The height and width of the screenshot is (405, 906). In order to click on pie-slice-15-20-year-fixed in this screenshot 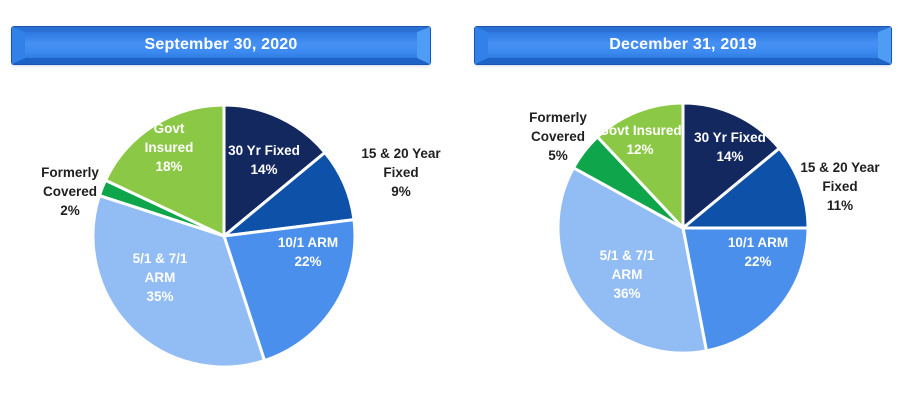, I will do `click(745, 188)`.